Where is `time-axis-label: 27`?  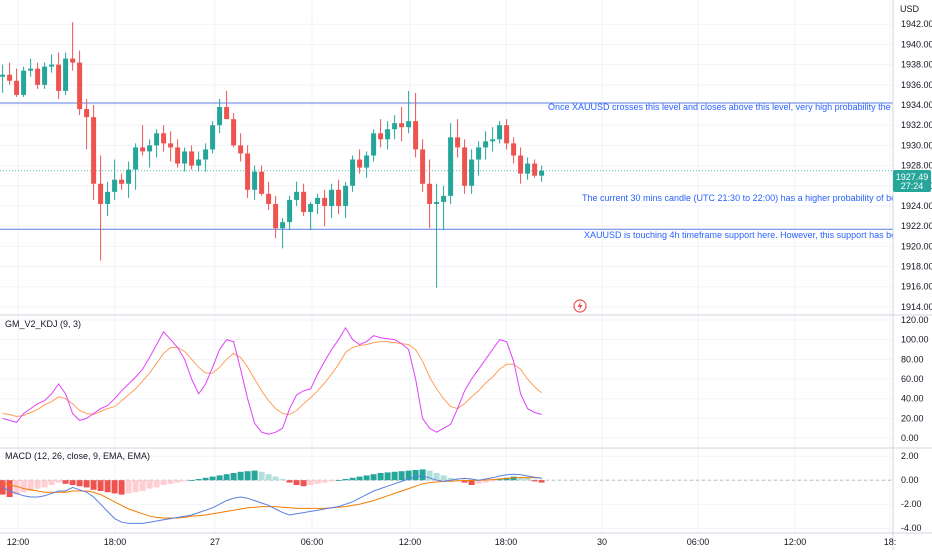
time-axis-label: 27 is located at coordinates (215, 542).